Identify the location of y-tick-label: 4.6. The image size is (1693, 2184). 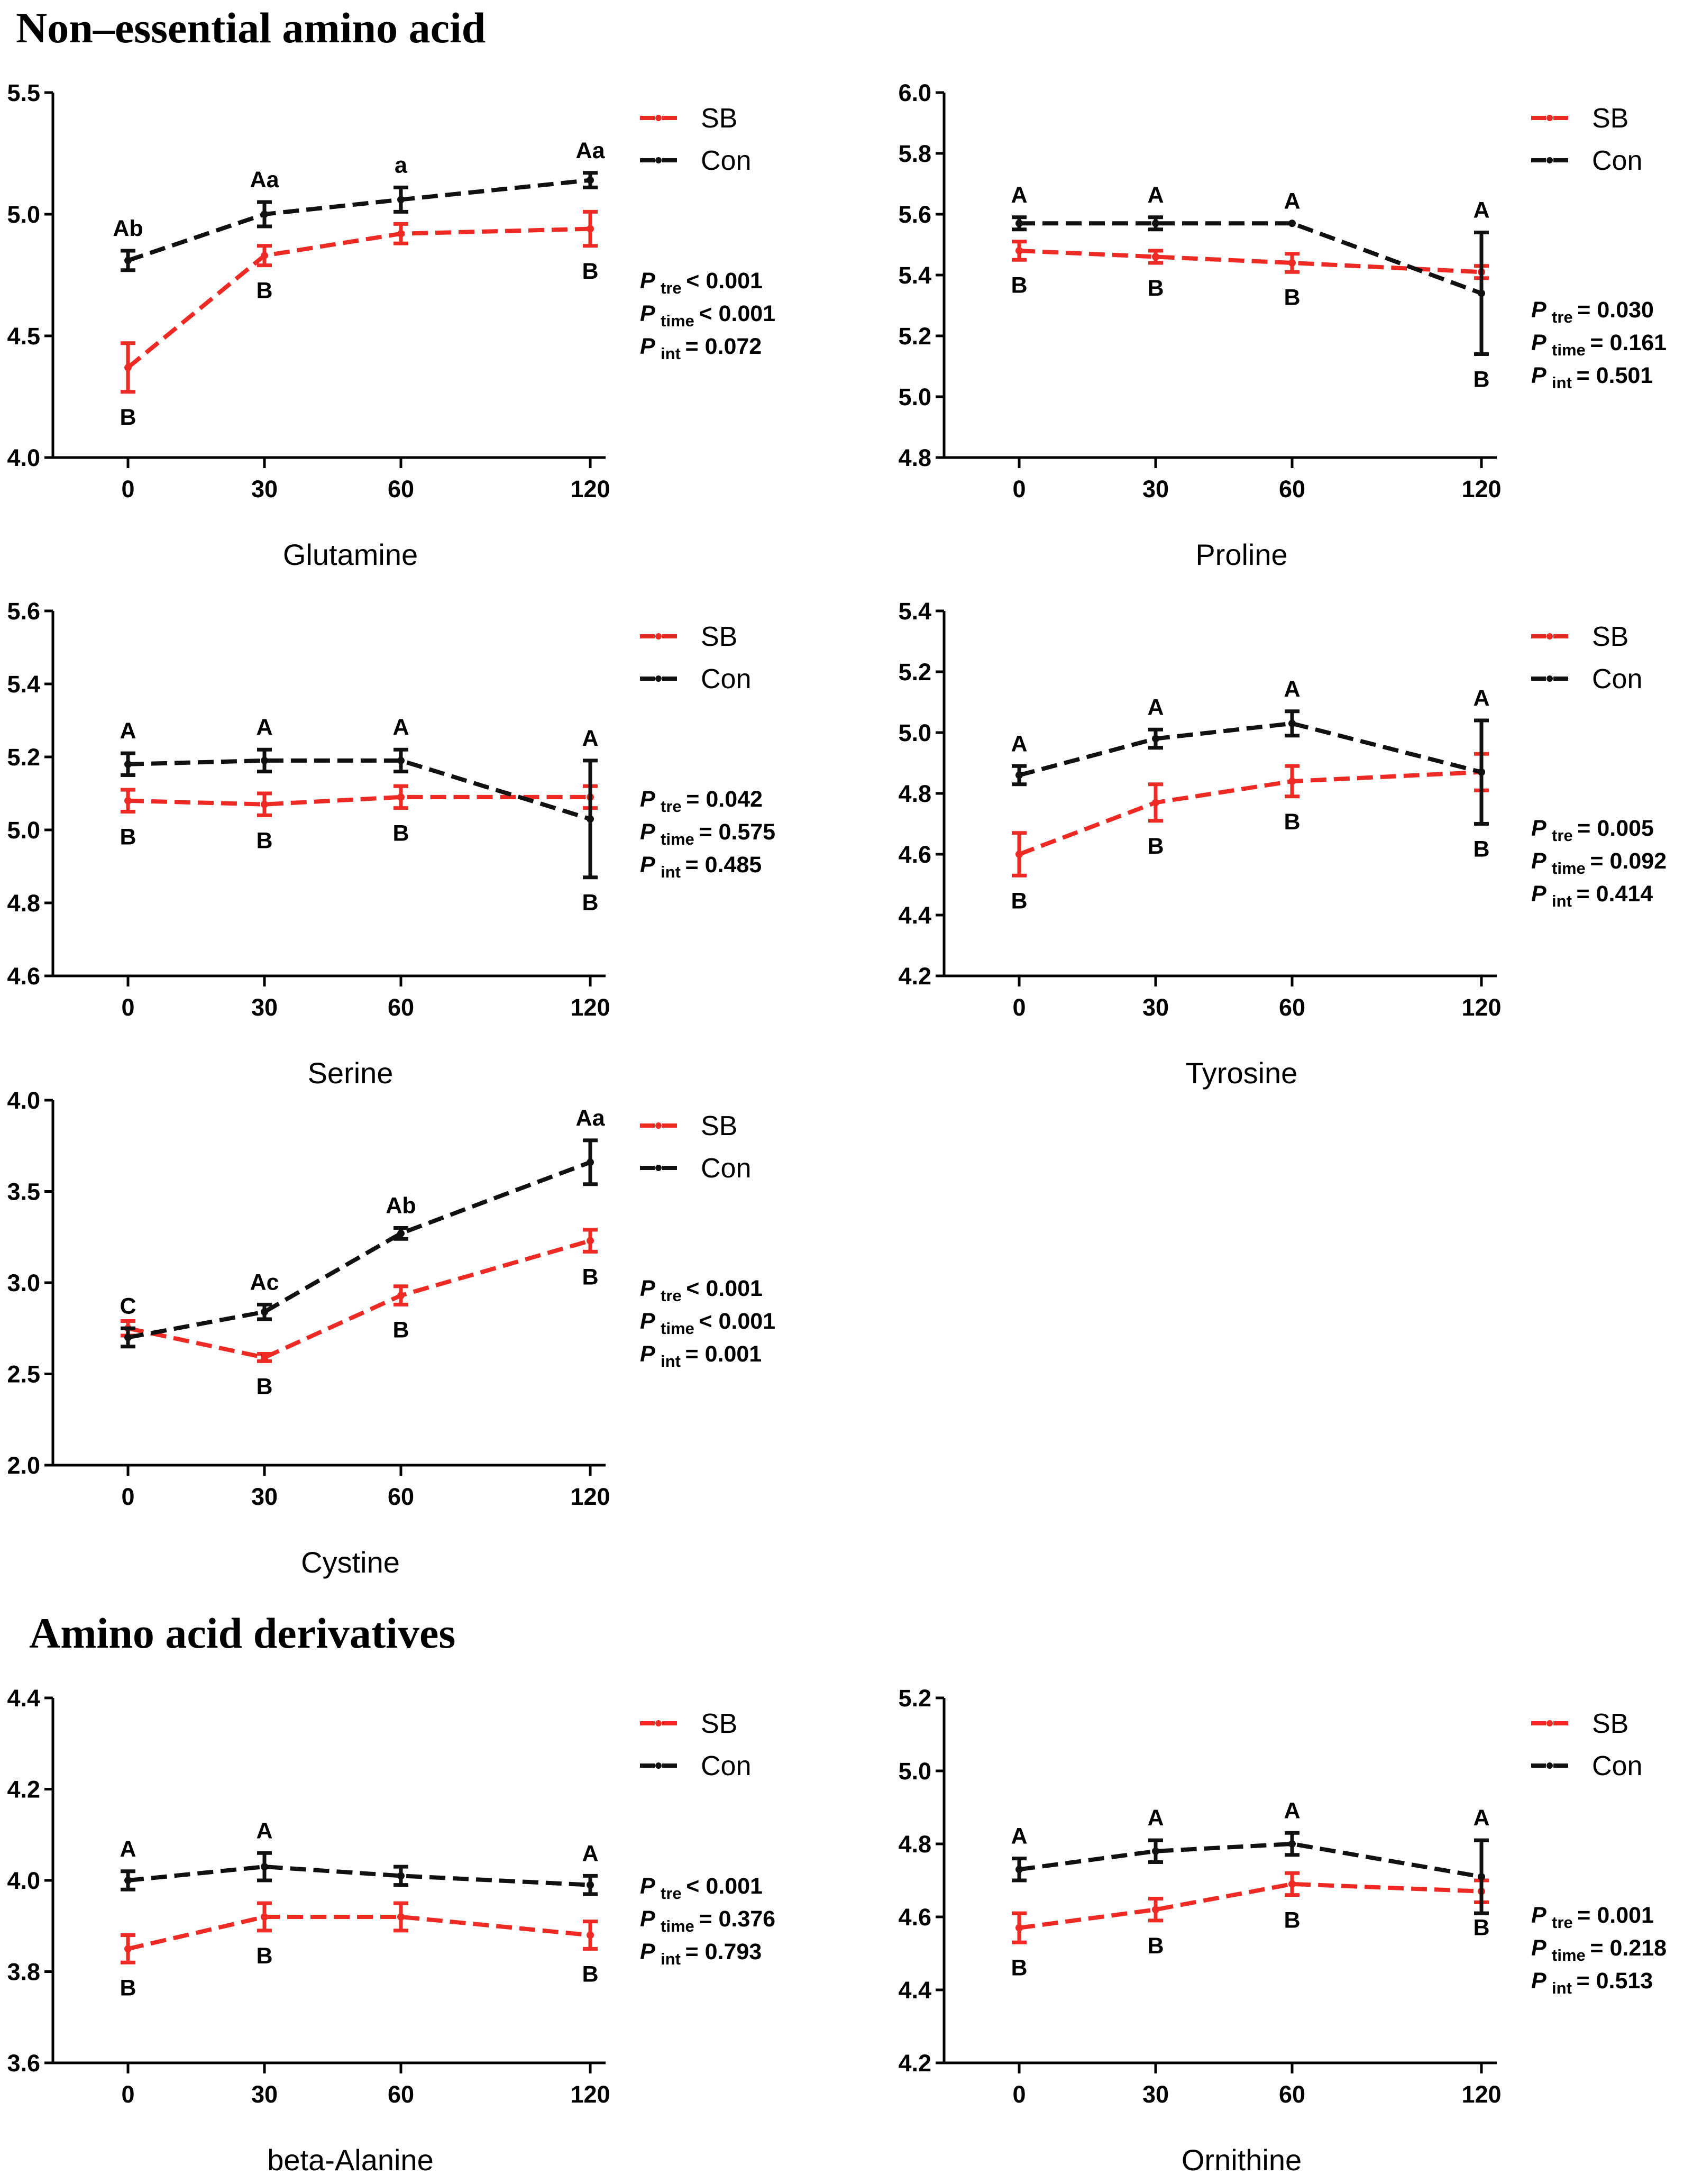
(24, 977).